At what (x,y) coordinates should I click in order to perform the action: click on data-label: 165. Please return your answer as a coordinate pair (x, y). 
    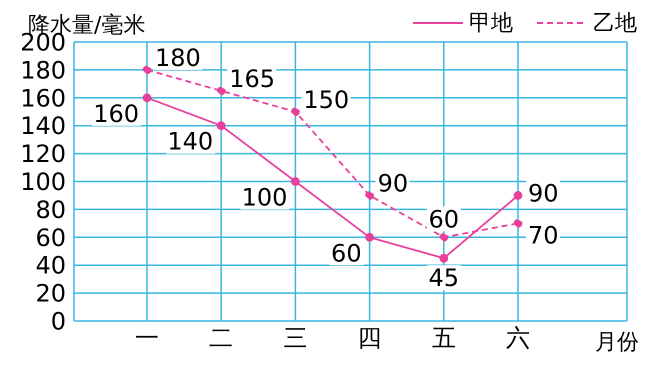
    Looking at the image, I should click on (252, 78).